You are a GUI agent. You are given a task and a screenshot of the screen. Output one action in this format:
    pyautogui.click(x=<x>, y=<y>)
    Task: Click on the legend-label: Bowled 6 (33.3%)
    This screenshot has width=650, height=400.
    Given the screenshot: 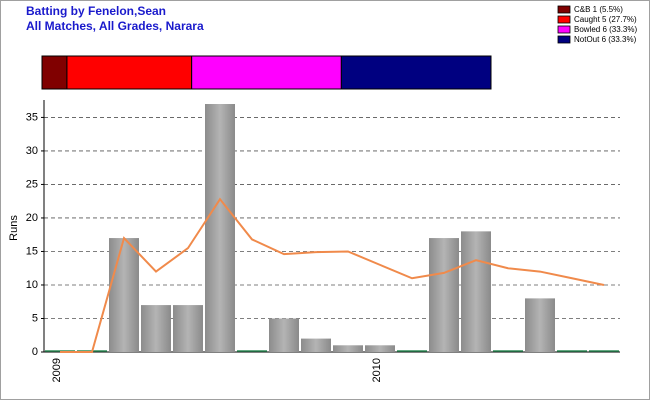 What is the action you would take?
    pyautogui.click(x=605, y=29)
    